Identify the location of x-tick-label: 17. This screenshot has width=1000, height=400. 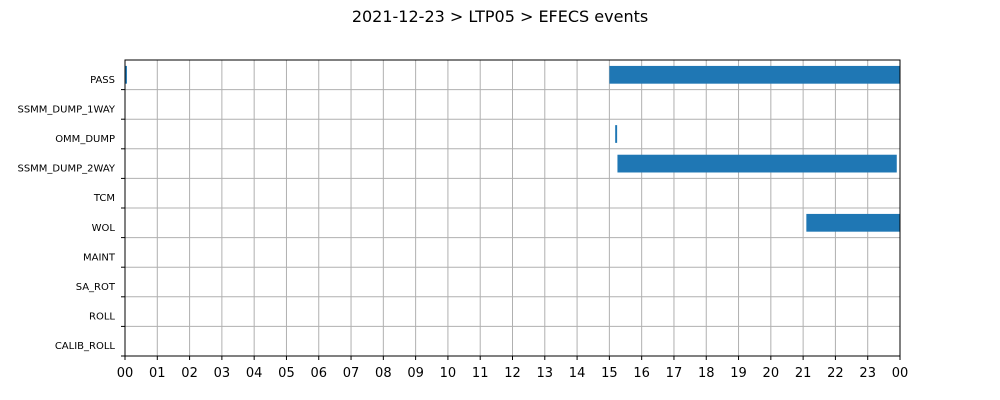
(674, 373).